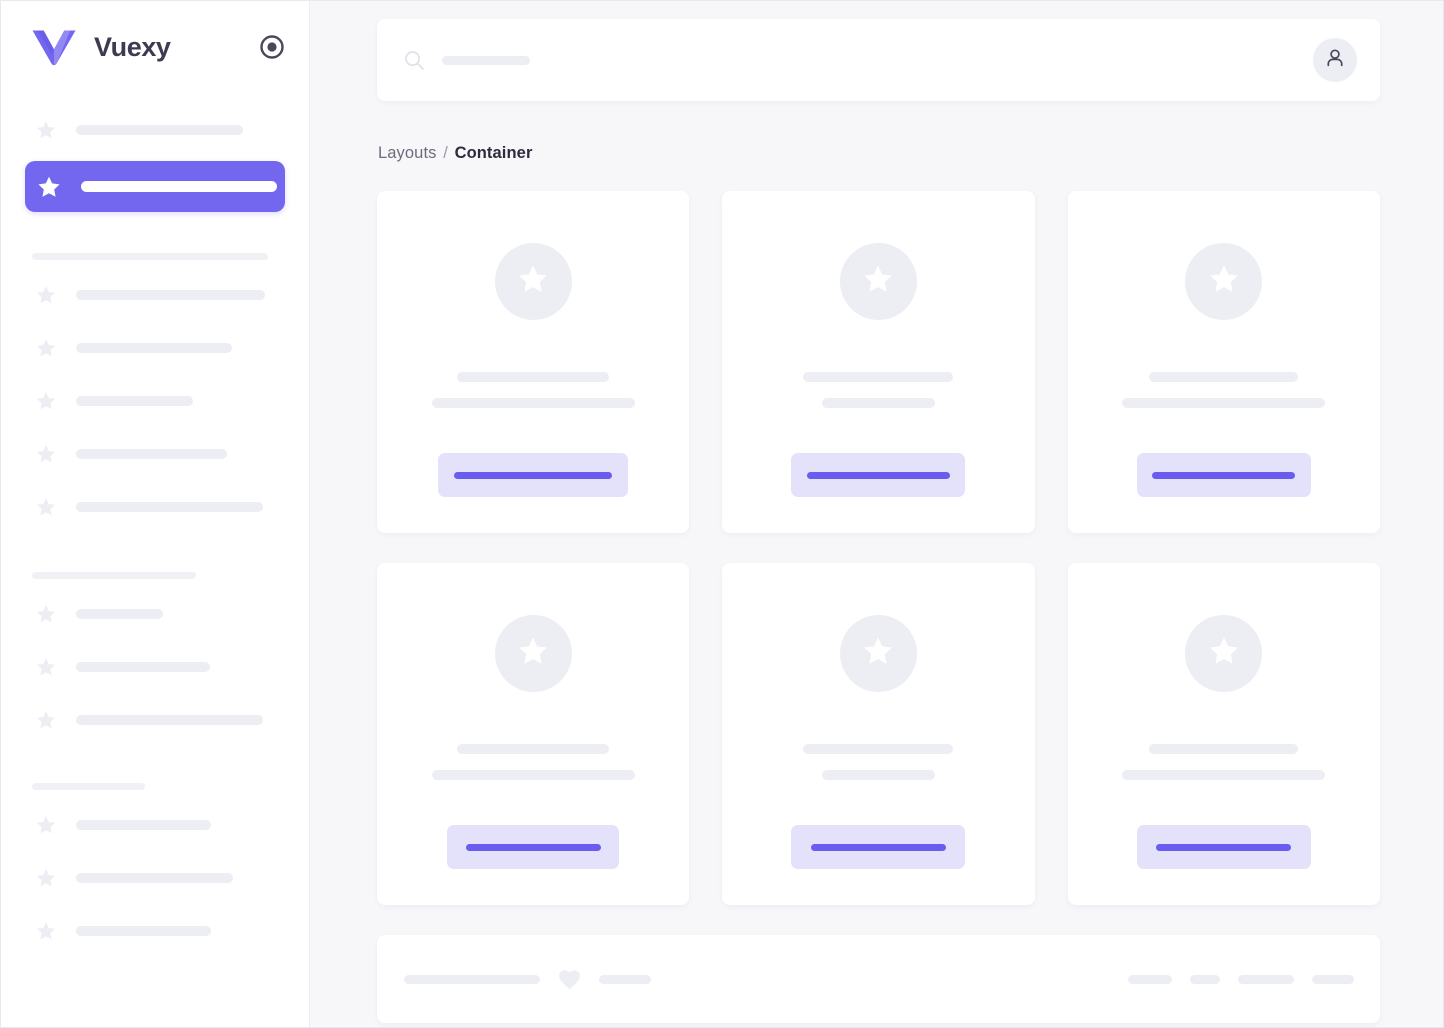 Image resolution: width=1444 pixels, height=1028 pixels. I want to click on search-input, so click(858, 60).